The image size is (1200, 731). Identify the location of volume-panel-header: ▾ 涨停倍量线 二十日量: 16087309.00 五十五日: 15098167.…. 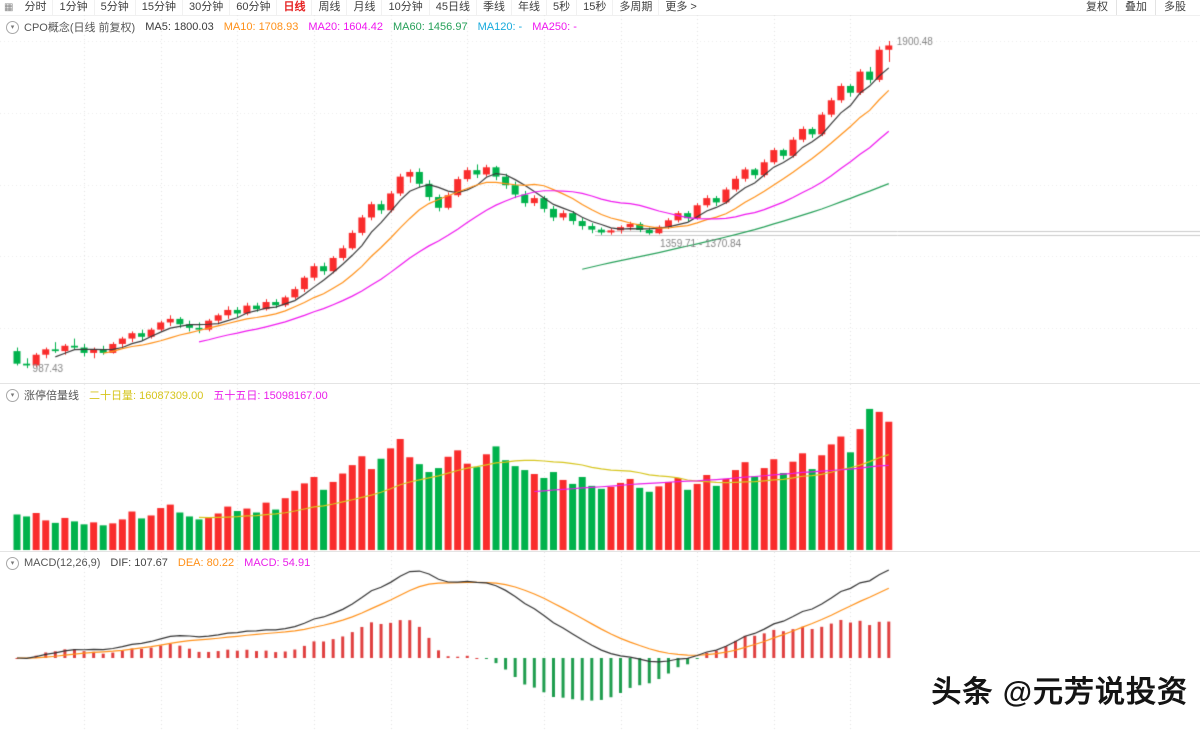
(172, 395).